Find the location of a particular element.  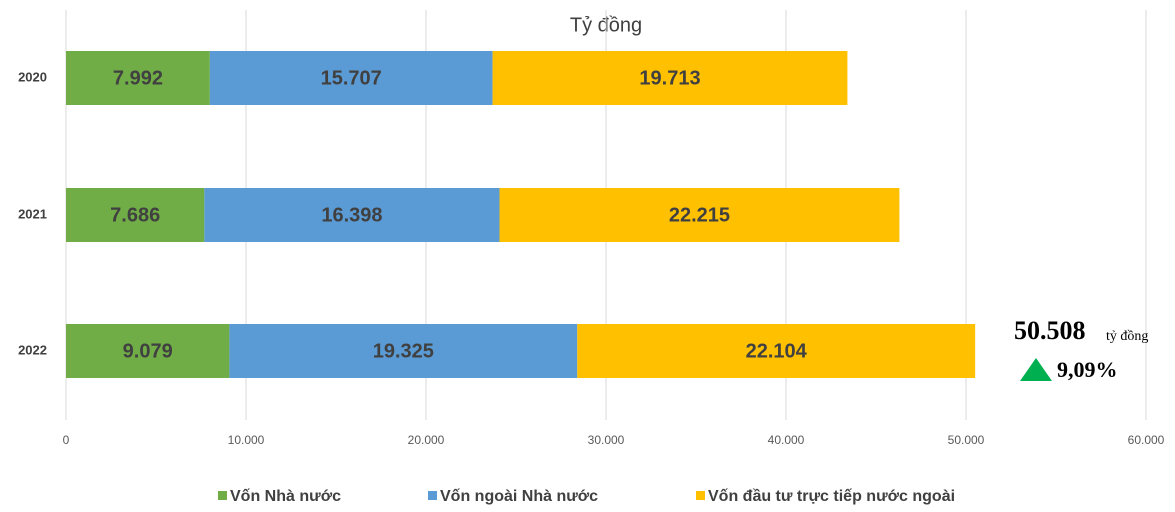

y-tick-label: 2022 is located at coordinates (32, 349).